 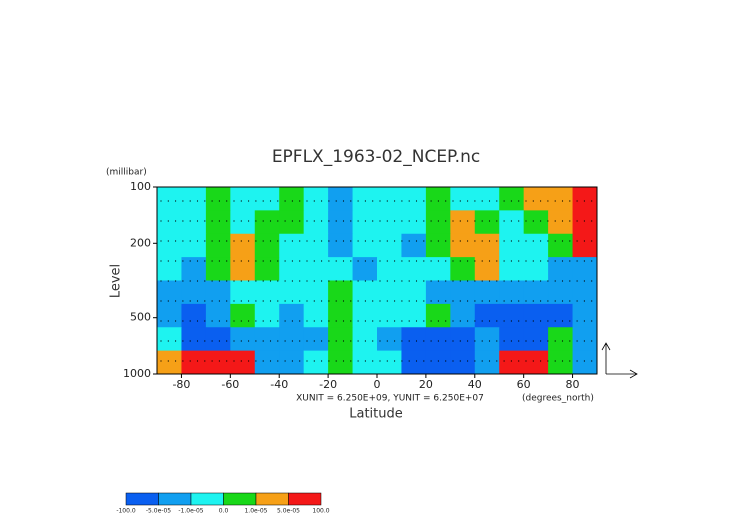 What do you see at coordinates (207, 499) in the screenshot?
I see `colorbar-box` at bounding box center [207, 499].